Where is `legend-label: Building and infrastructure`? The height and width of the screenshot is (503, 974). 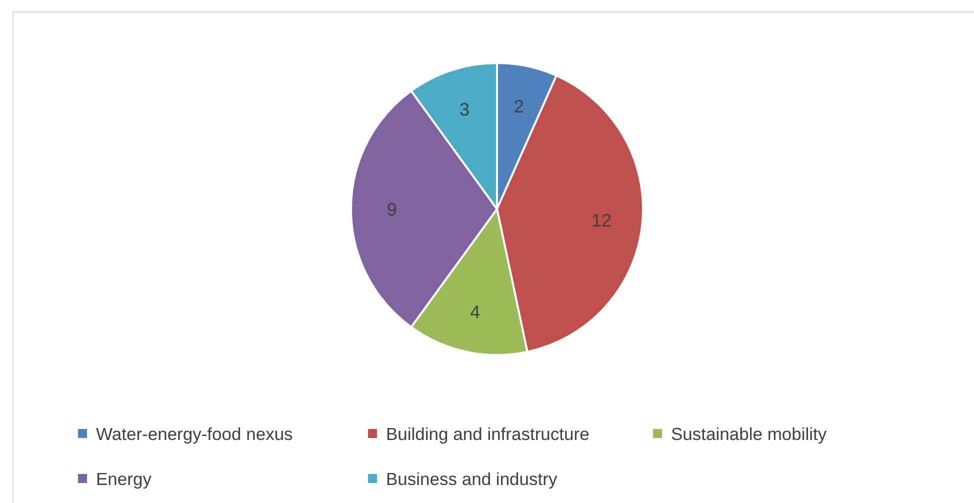 legend-label: Building and infrastructure is located at coordinates (488, 434).